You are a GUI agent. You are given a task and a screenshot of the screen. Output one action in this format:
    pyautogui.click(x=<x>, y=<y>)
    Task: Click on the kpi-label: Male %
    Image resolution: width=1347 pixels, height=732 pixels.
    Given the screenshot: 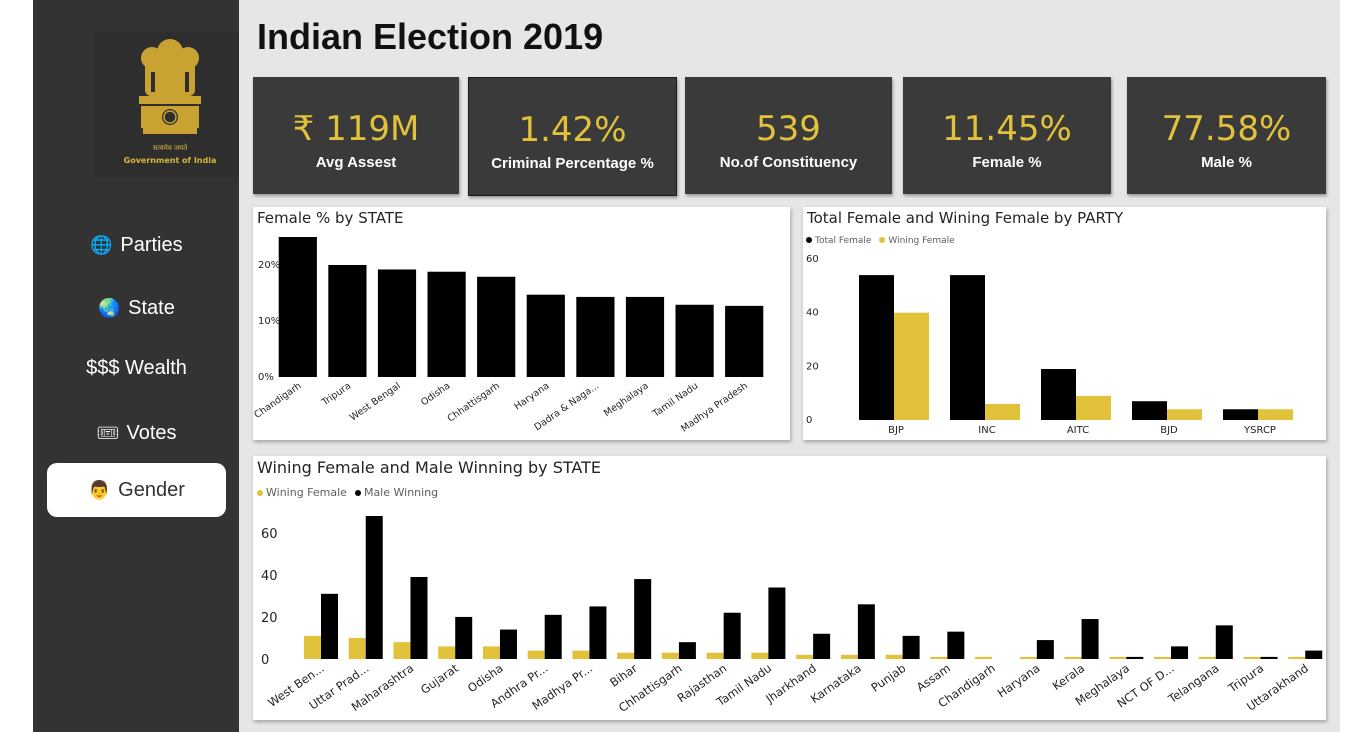 What is the action you would take?
    pyautogui.click(x=1226, y=162)
    